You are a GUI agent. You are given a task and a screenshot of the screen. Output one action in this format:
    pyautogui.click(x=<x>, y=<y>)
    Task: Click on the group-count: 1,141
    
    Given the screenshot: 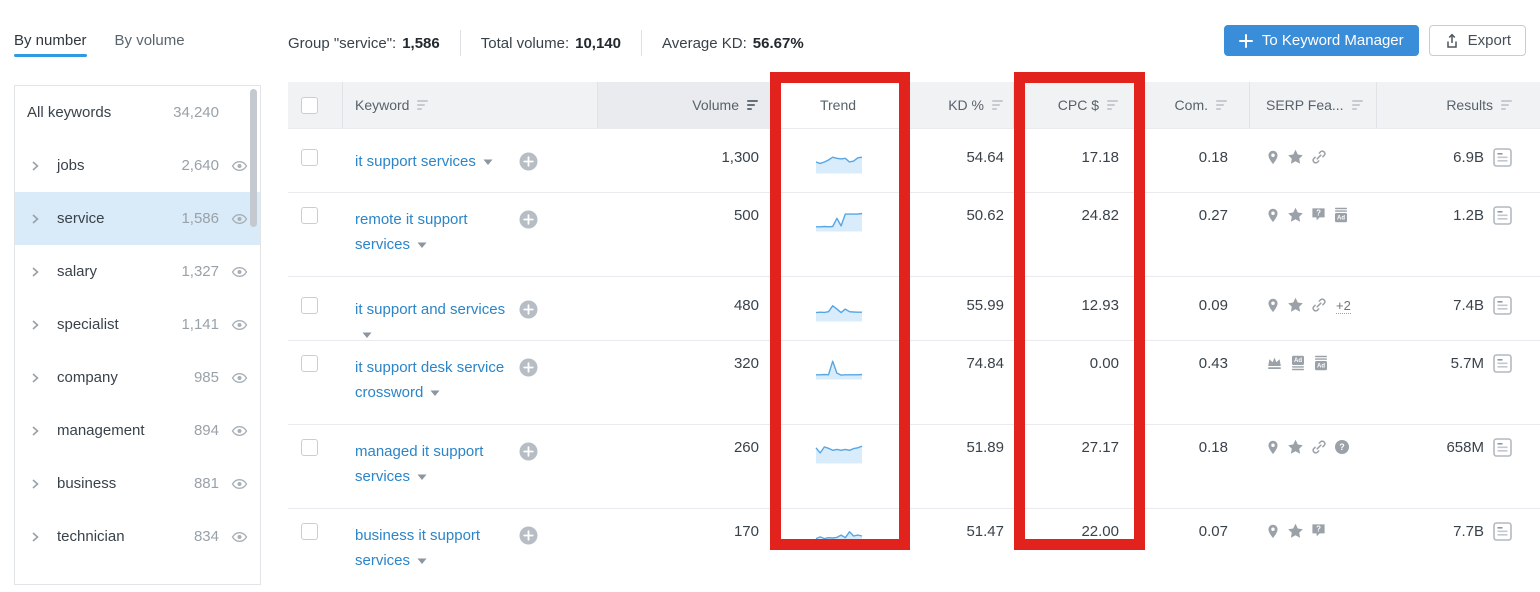 What is the action you would take?
    pyautogui.click(x=200, y=324)
    